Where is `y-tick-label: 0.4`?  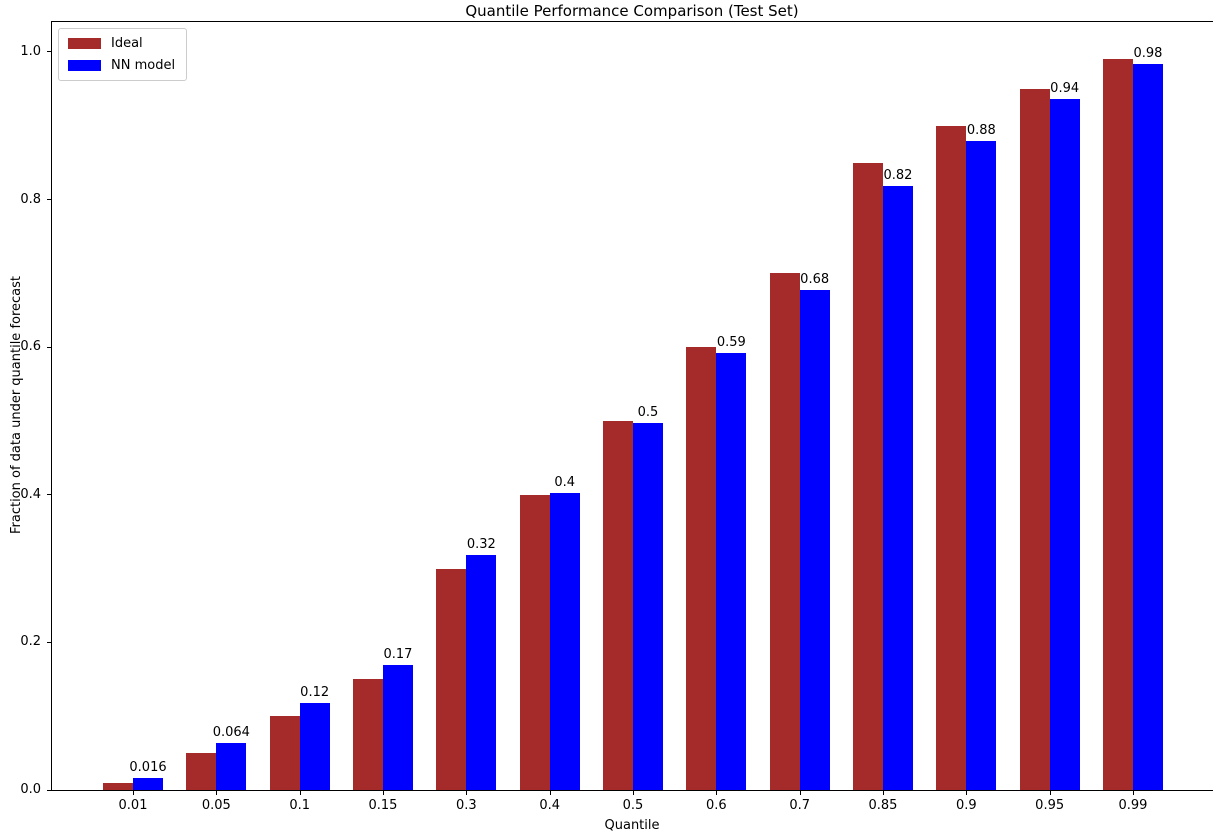
y-tick-label: 0.4 is located at coordinates (30, 494).